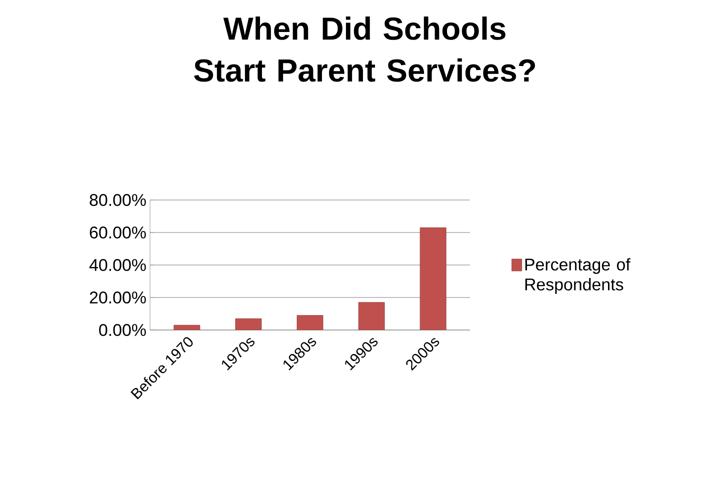  Describe the element at coordinates (577, 276) in the screenshot. I see `legend-label: Percentage of Respondents` at that location.